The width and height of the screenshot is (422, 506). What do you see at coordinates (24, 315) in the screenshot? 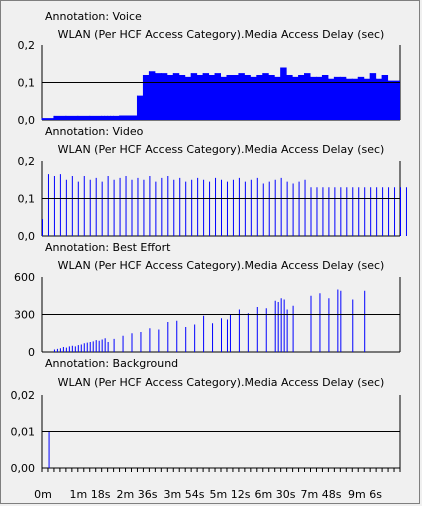
I see `y-tick-label: 300` at bounding box center [24, 315].